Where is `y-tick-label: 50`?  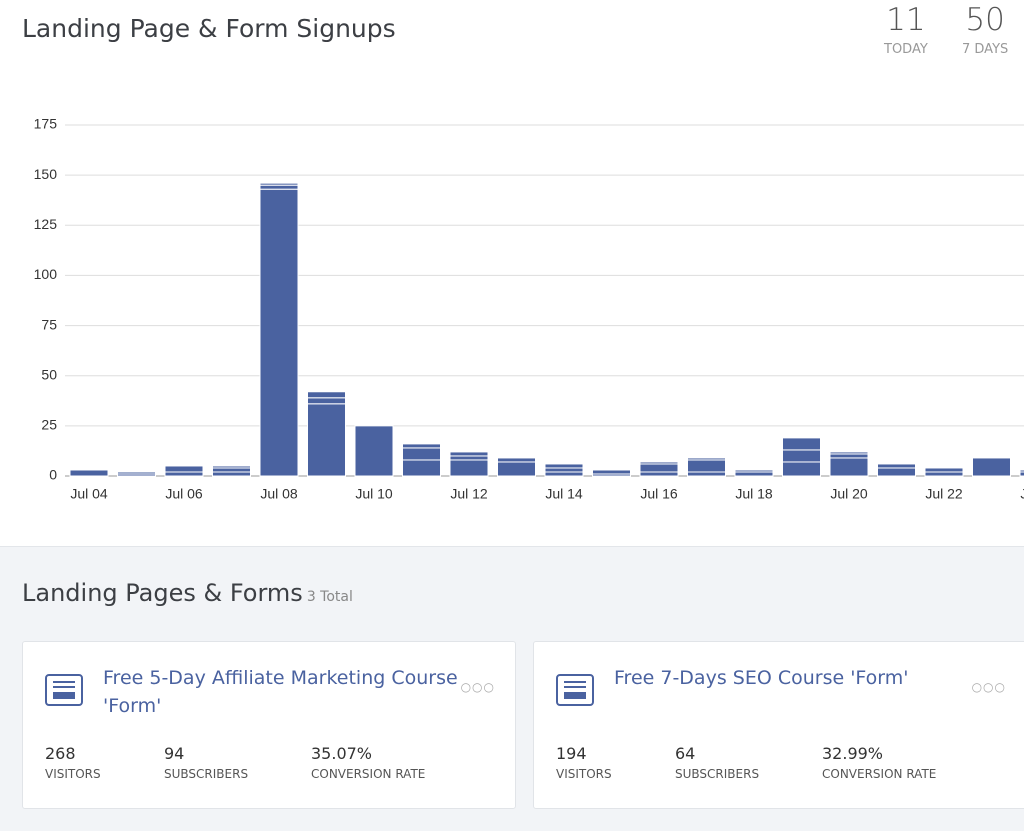 y-tick-label: 50 is located at coordinates (49, 374).